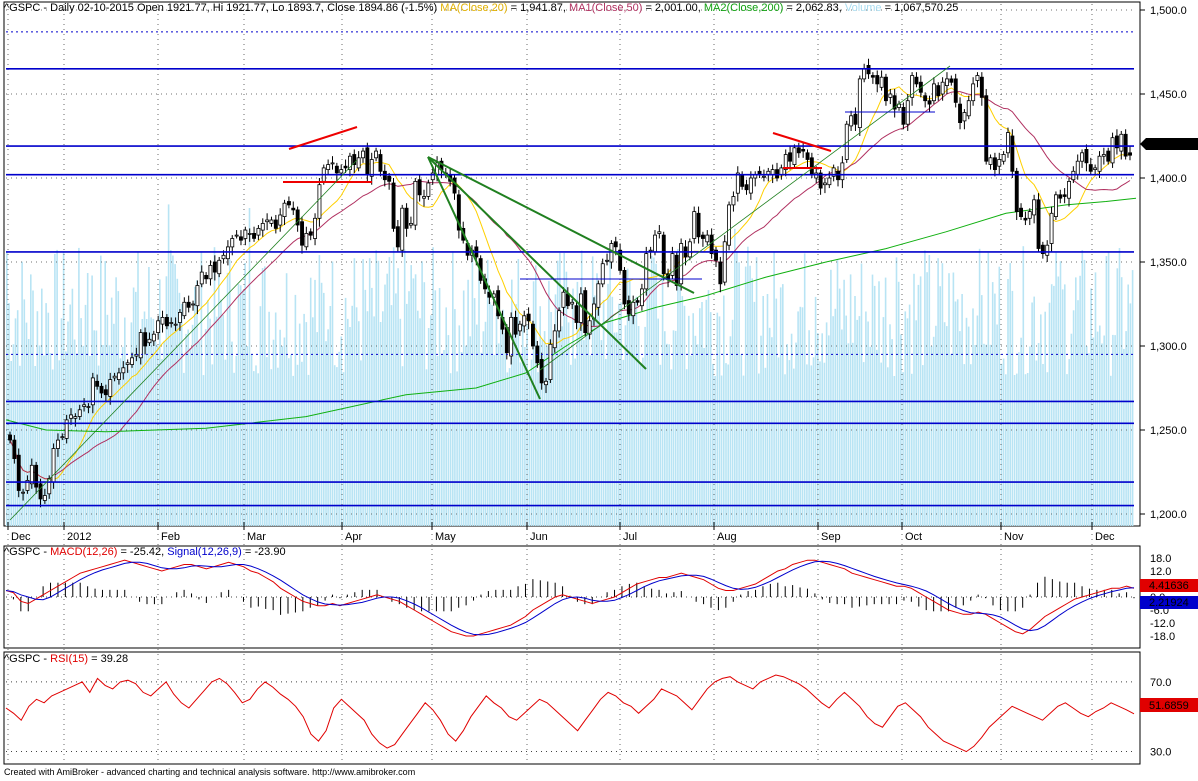 The width and height of the screenshot is (1198, 781). Describe the element at coordinates (921, 8) in the screenshot. I see `volume-value: = 1,067,570.25` at that location.